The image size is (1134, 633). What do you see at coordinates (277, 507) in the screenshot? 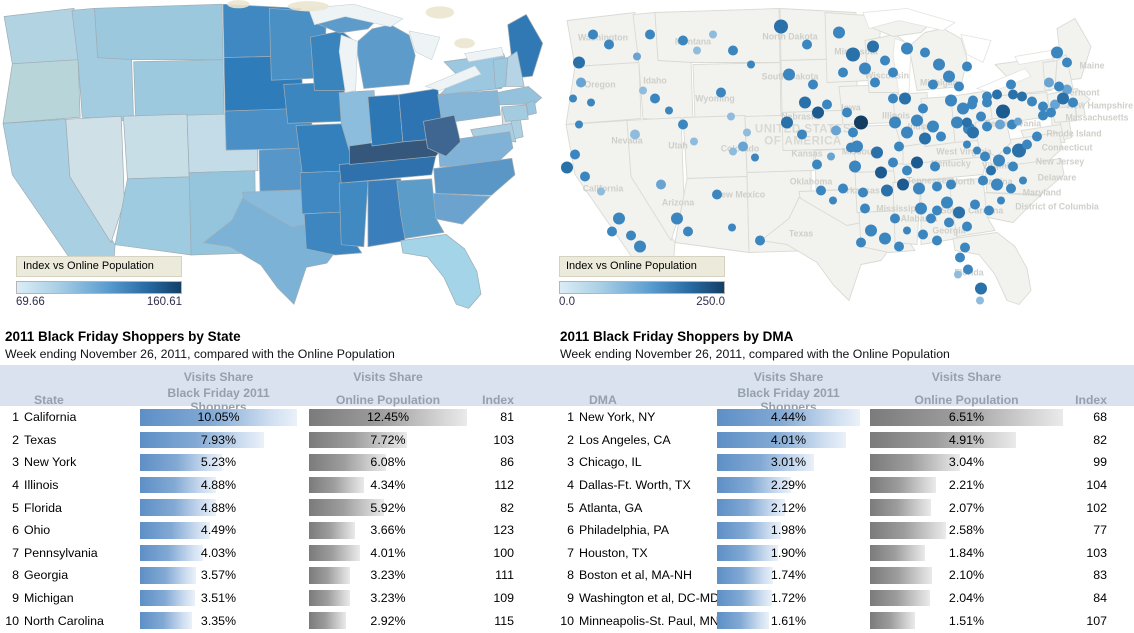
I see `table-row: 5 Florida 4.88% 5.92% 82` at bounding box center [277, 507].